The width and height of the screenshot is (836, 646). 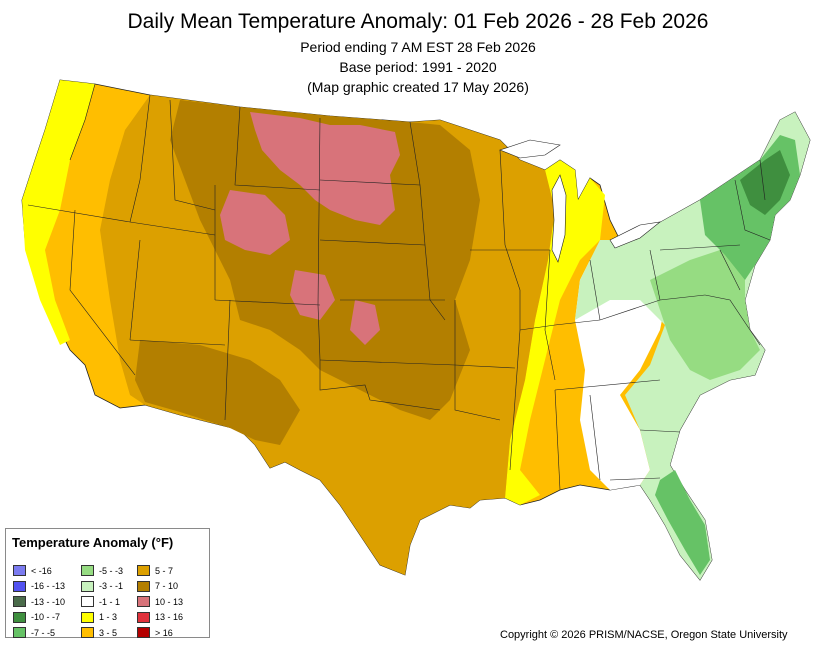 I want to click on legend-item: -16 - -13, so click(x=39, y=587).